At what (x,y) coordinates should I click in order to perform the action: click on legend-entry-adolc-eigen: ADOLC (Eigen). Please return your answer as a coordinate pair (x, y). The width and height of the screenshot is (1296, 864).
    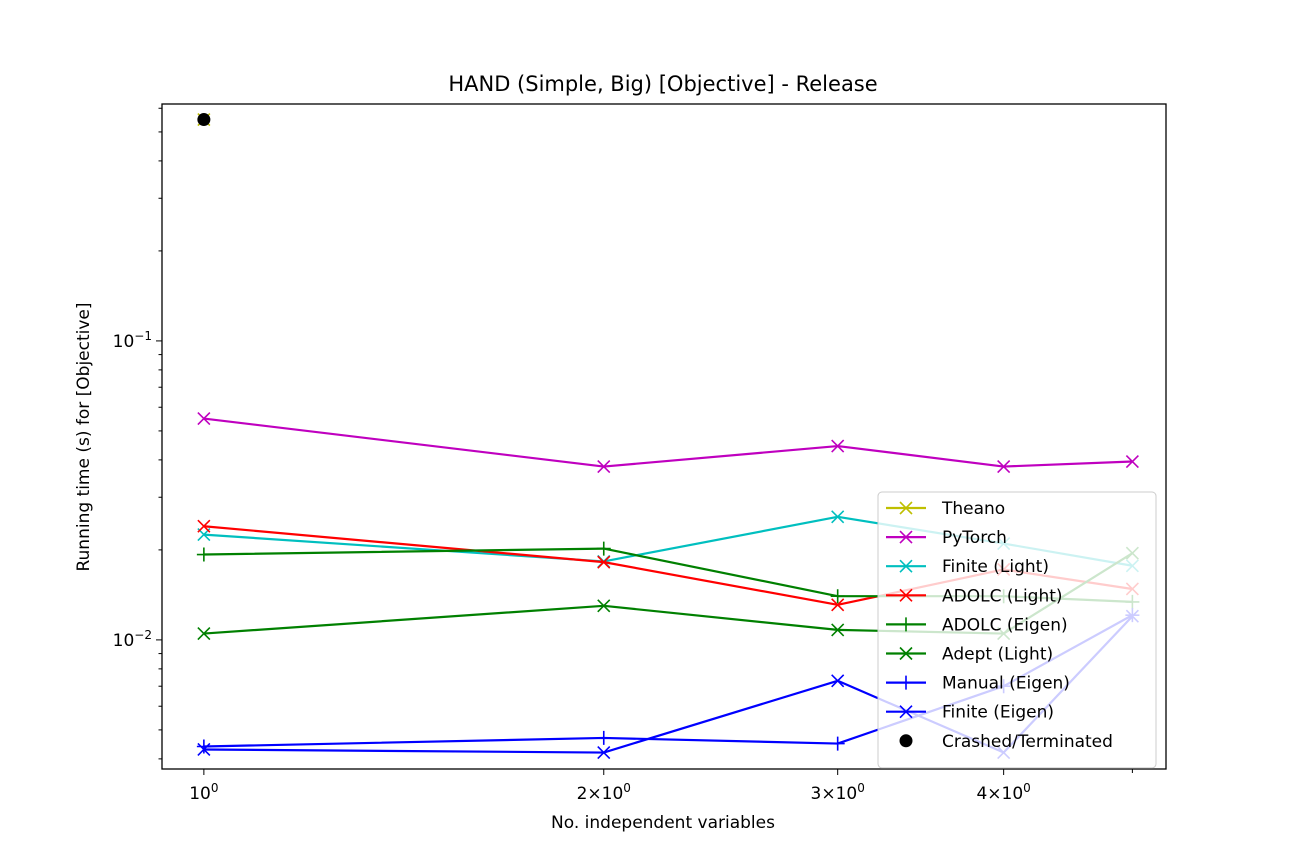
    Looking at the image, I should click on (977, 625).